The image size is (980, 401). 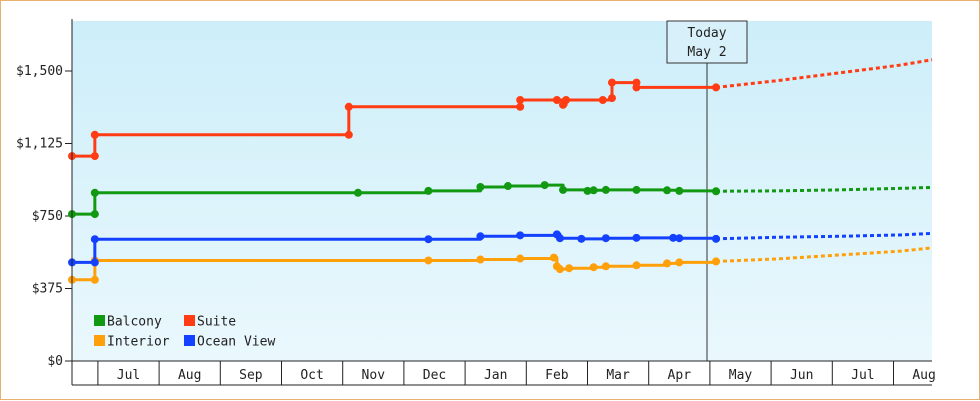 What do you see at coordinates (236, 342) in the screenshot?
I see `legend-label: Ocean View` at bounding box center [236, 342].